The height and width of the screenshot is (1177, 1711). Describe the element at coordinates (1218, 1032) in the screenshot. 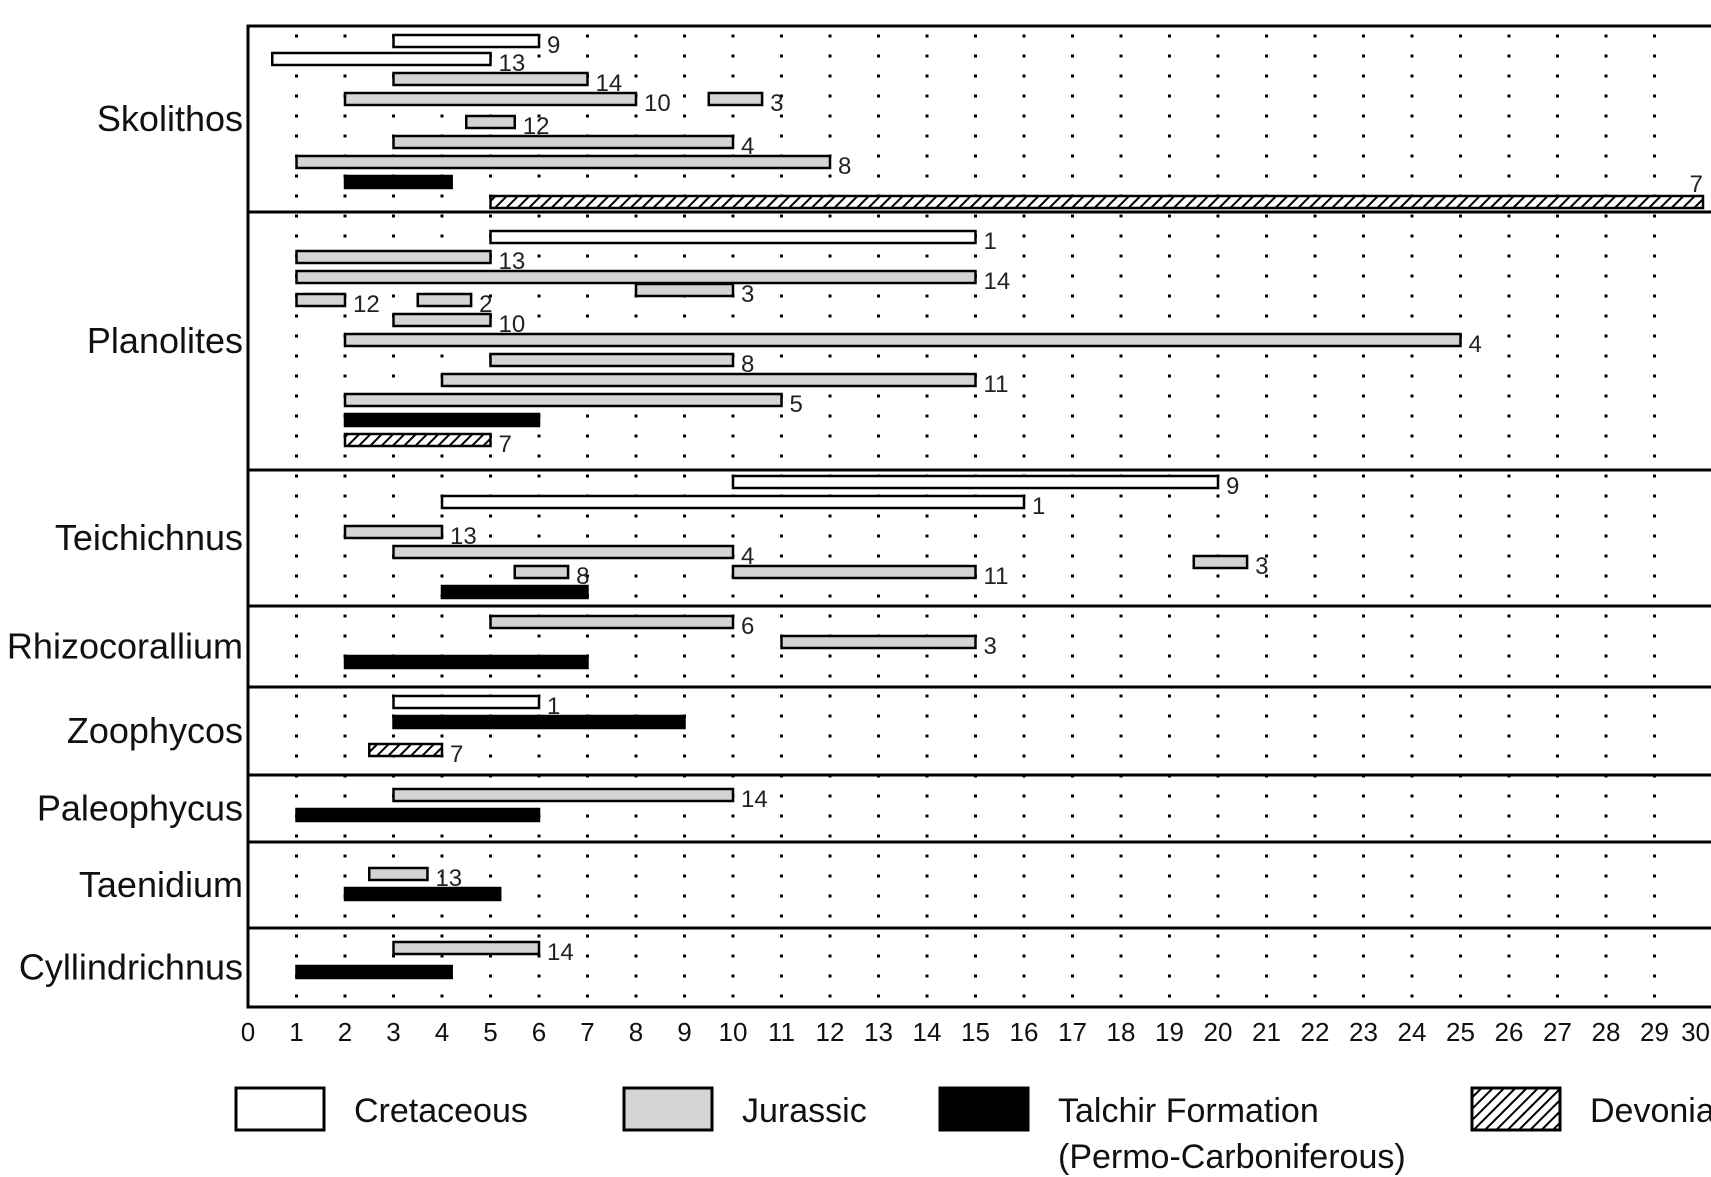

I see `x-tick-label: 20` at that location.